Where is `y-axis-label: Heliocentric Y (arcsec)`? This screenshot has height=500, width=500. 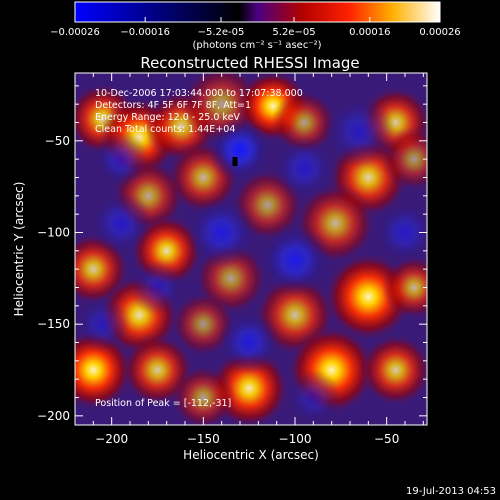
y-axis-label: Heliocentric Y (arcsec) is located at coordinates (19, 249).